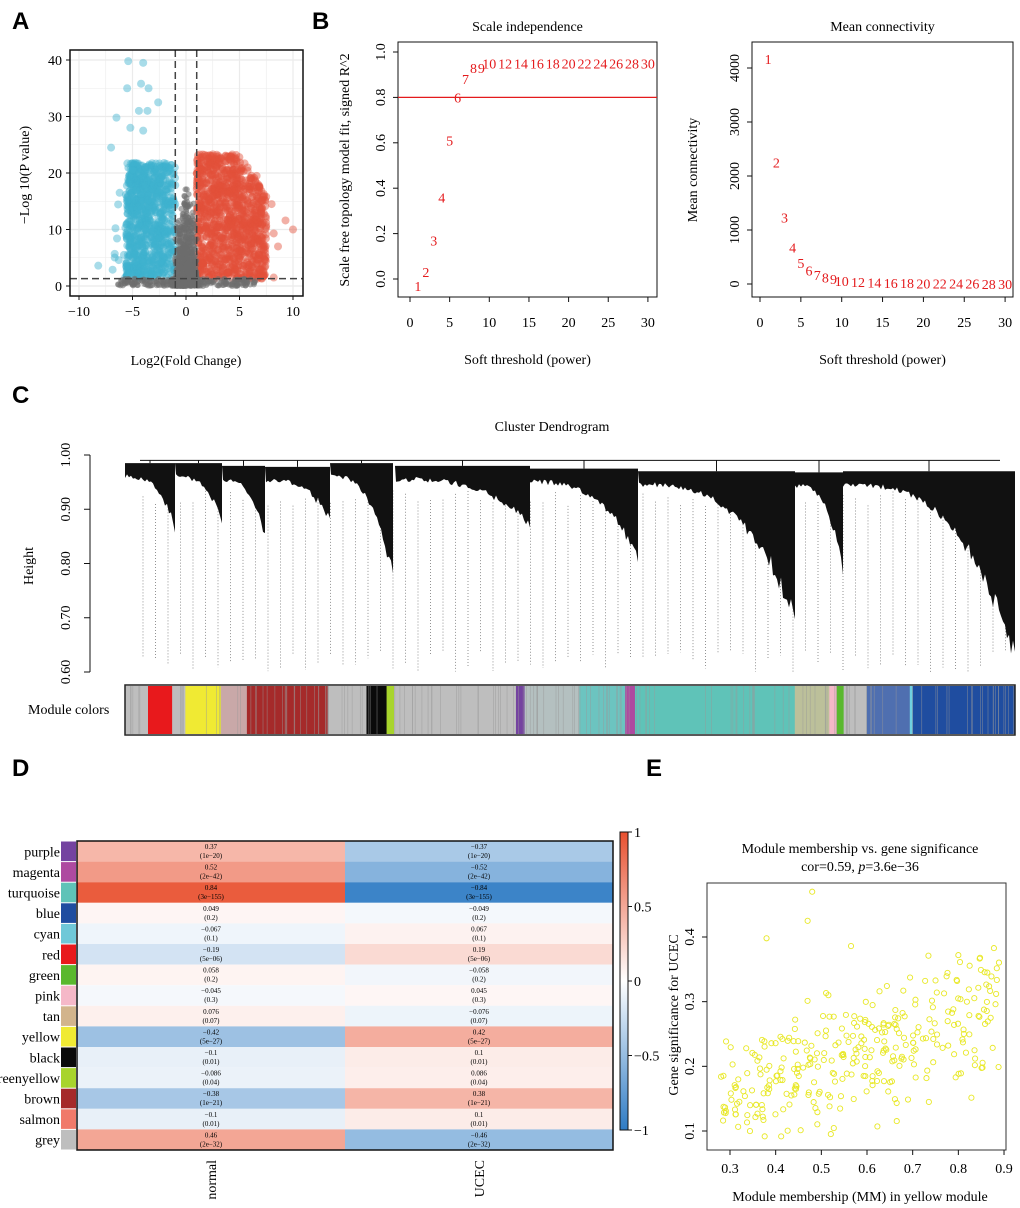 Image resolution: width=1020 pixels, height=1208 pixels. I want to click on cell-correlation: 0.19, so click(479, 950).